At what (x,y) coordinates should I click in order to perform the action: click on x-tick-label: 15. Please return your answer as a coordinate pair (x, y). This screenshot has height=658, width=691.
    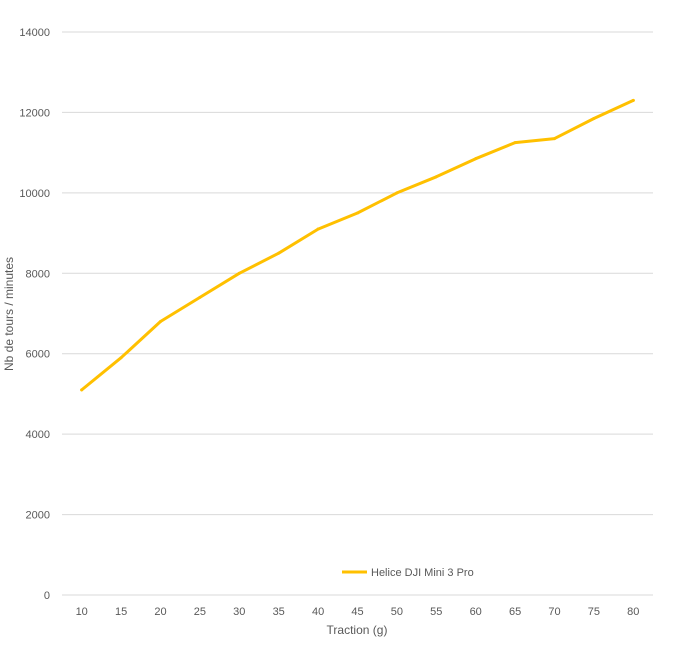
    Looking at the image, I should click on (121, 612).